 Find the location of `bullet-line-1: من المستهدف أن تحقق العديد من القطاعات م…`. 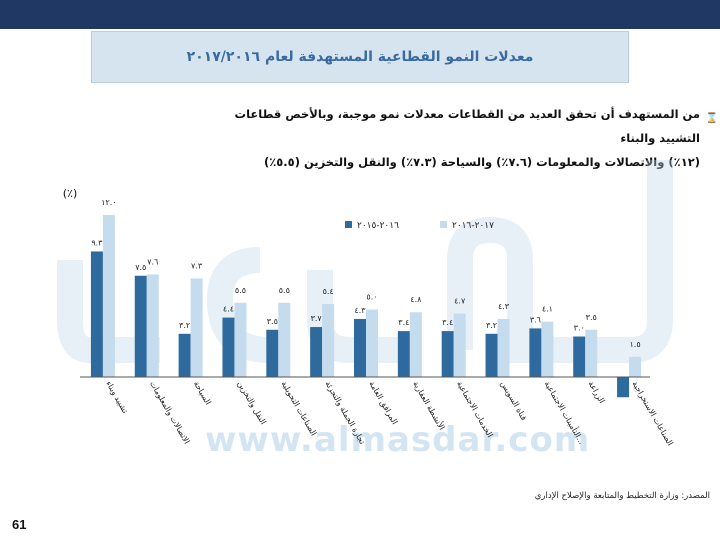

bullet-line-1: من المستهدف أن تحقق العديد من القطاعات م… is located at coordinates (467, 126).